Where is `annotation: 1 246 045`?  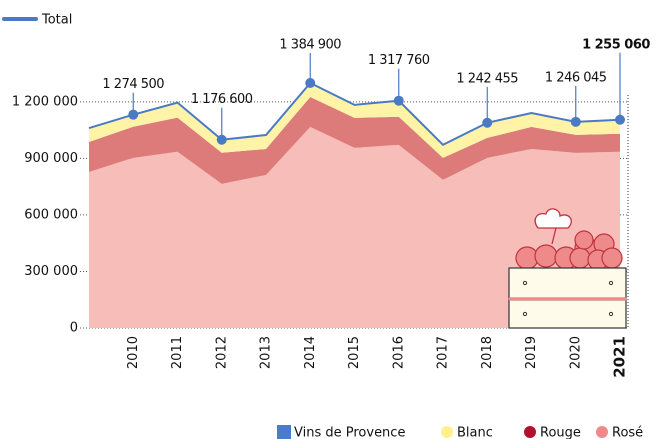
annotation: 1 246 045 is located at coordinates (576, 77).